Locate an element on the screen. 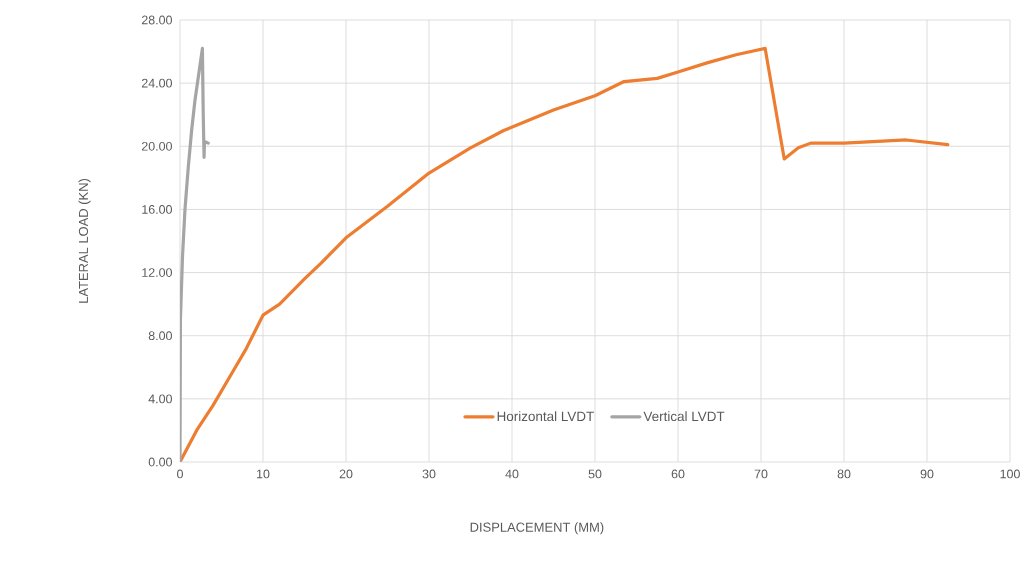 The height and width of the screenshot is (563, 1034). x-tick-label: 70 is located at coordinates (761, 474).